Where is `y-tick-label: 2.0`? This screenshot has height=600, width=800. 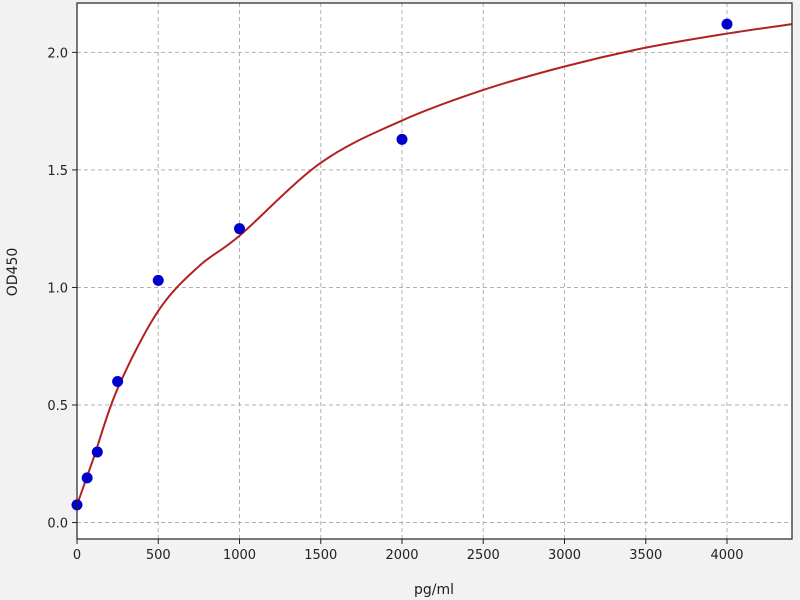 y-tick-label: 2.0 is located at coordinates (57, 53).